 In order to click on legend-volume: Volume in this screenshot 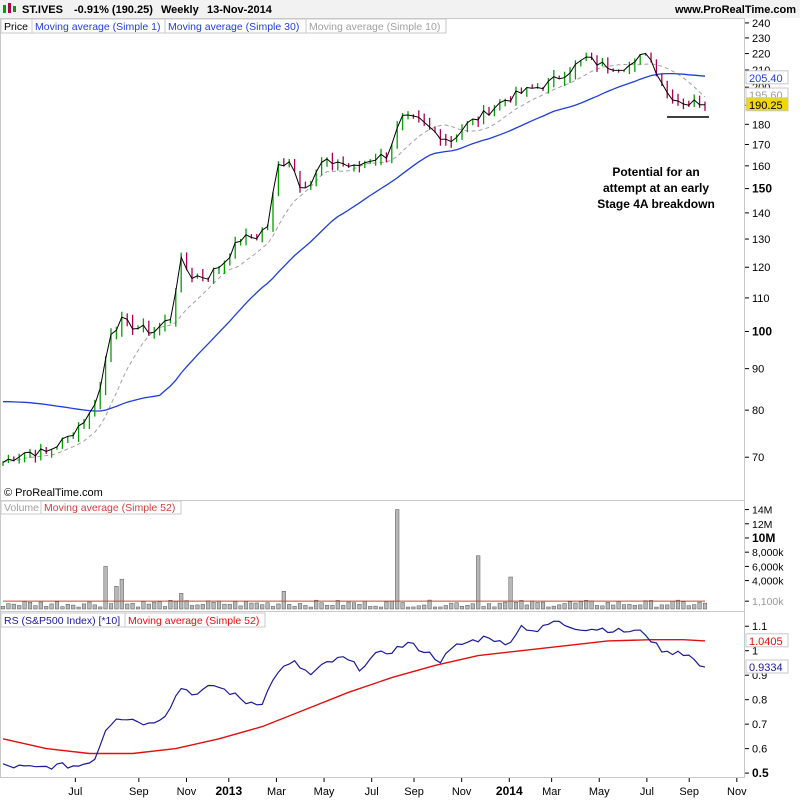, I will do `click(21, 508)`.